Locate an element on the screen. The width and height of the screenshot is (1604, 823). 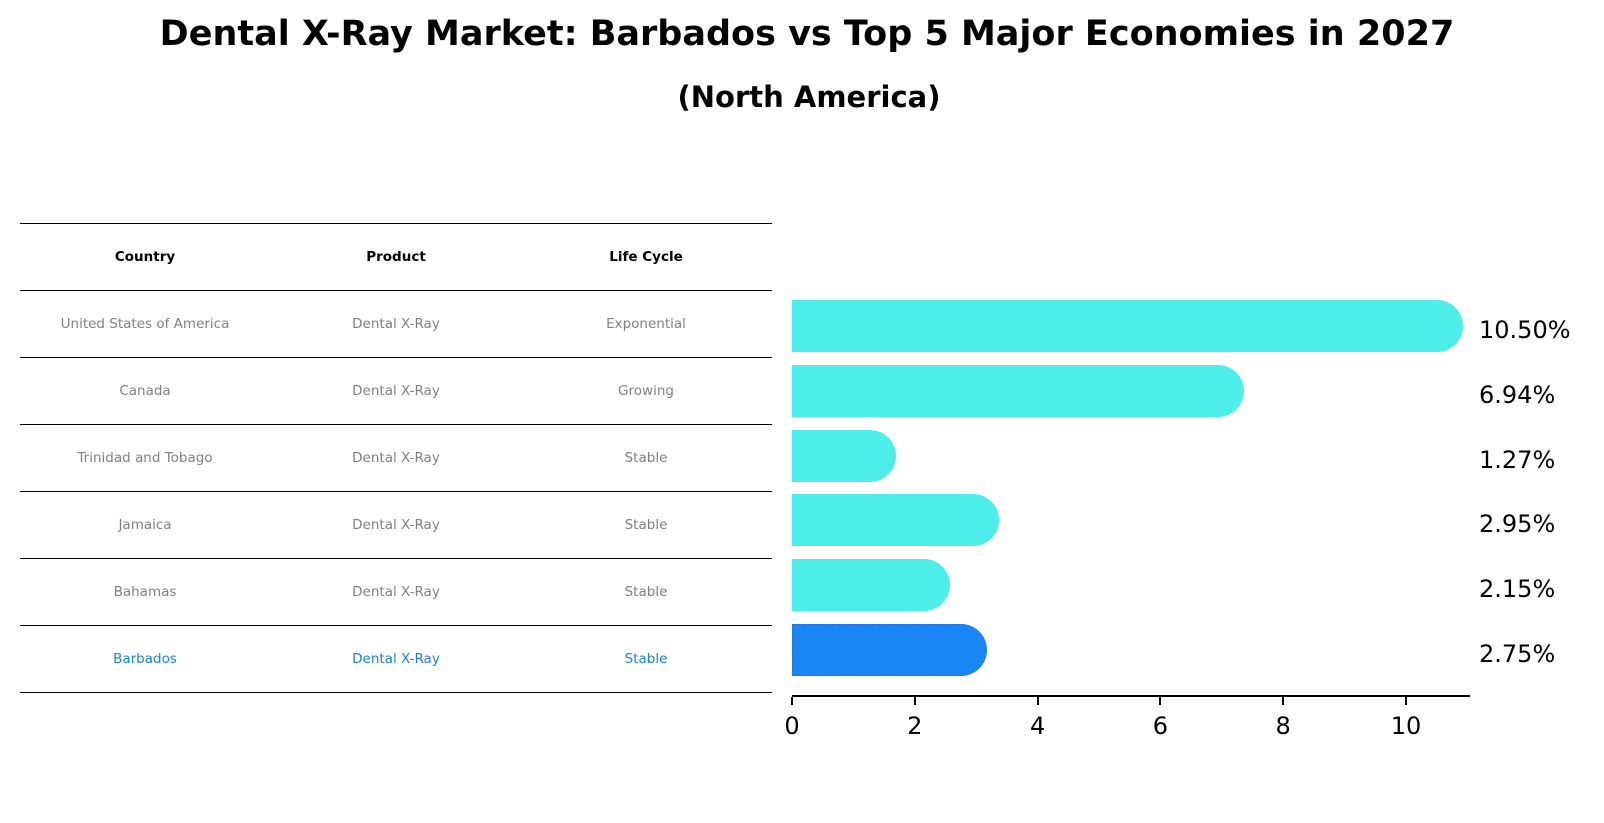
country-cell: Trinidad and Tobago is located at coordinates (145, 458).